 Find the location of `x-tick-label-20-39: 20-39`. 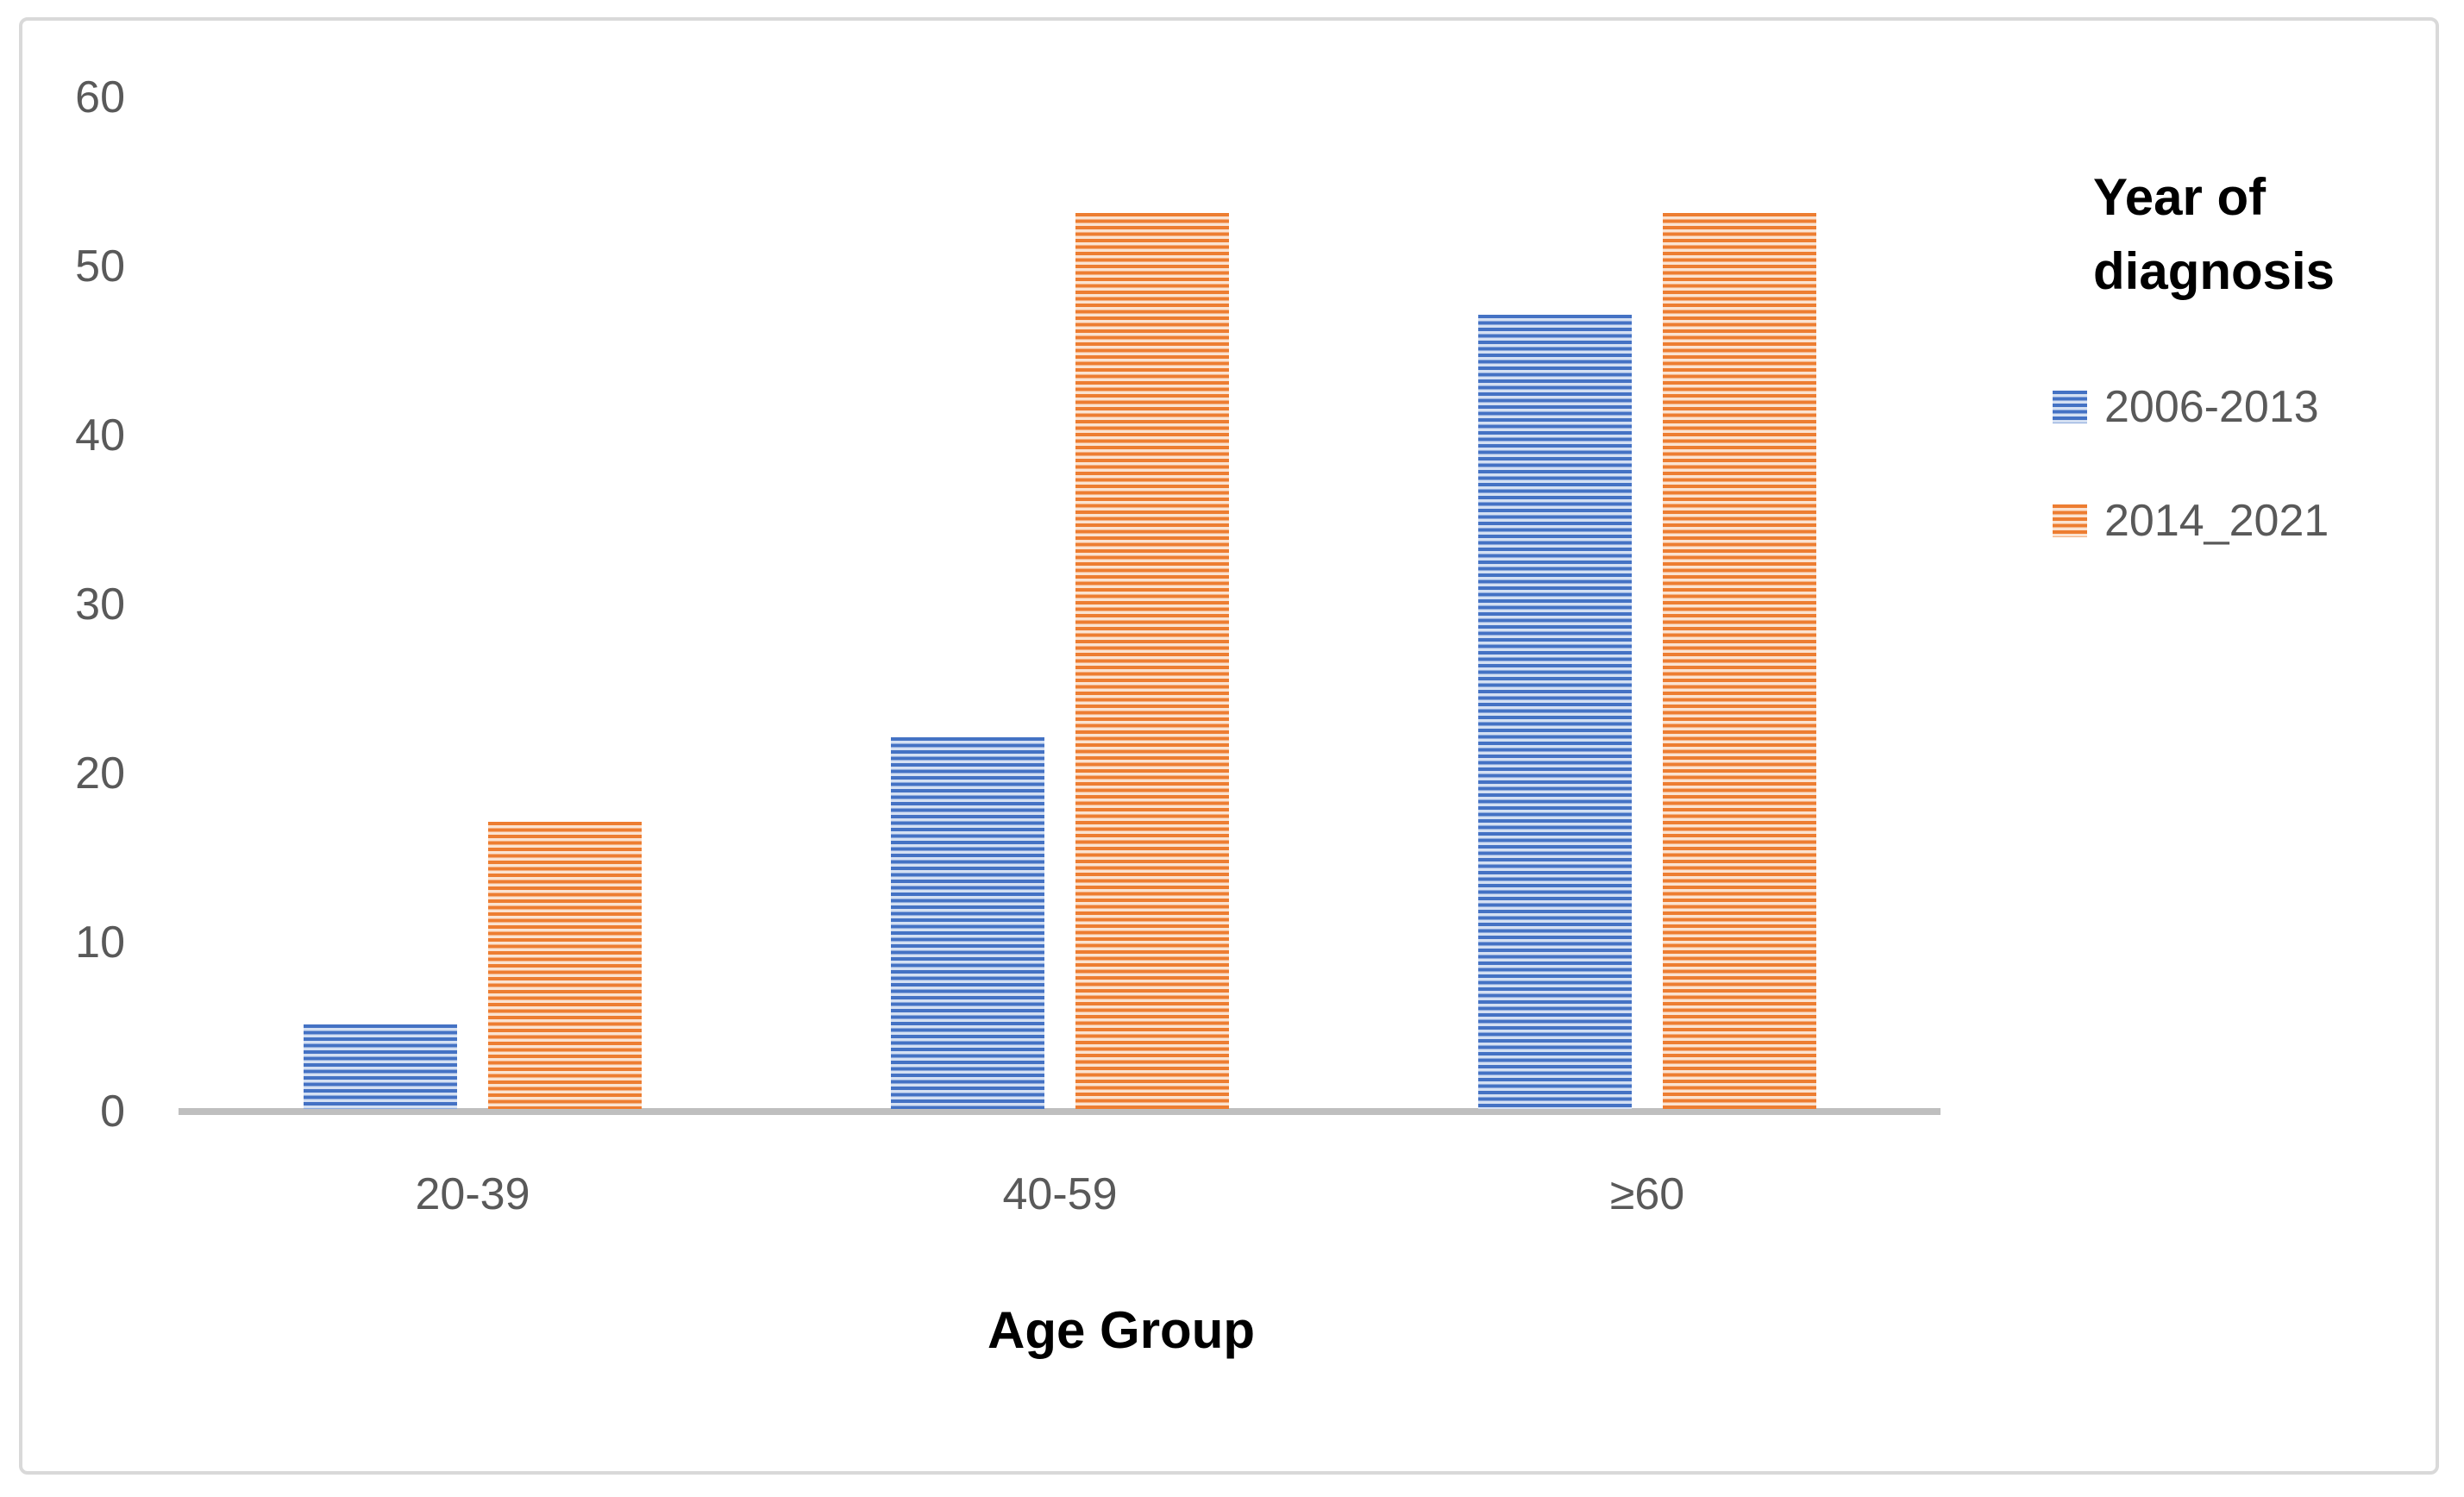

x-tick-label-20-39: 20-39 is located at coordinates (472, 1194).